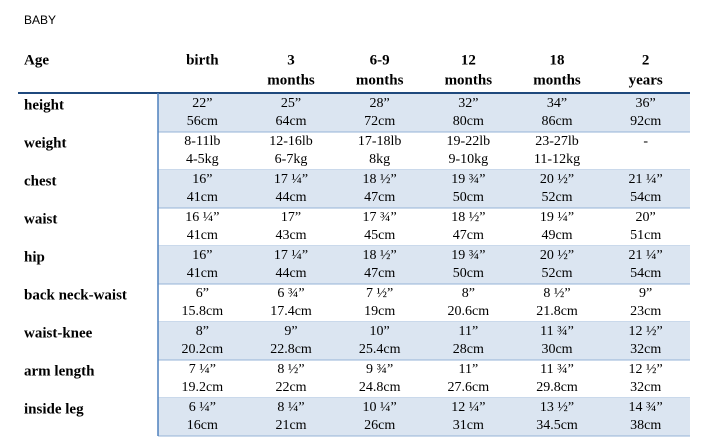  Describe the element at coordinates (557, 217) in the screenshot. I see `cell-text: 19 ¼”` at that location.